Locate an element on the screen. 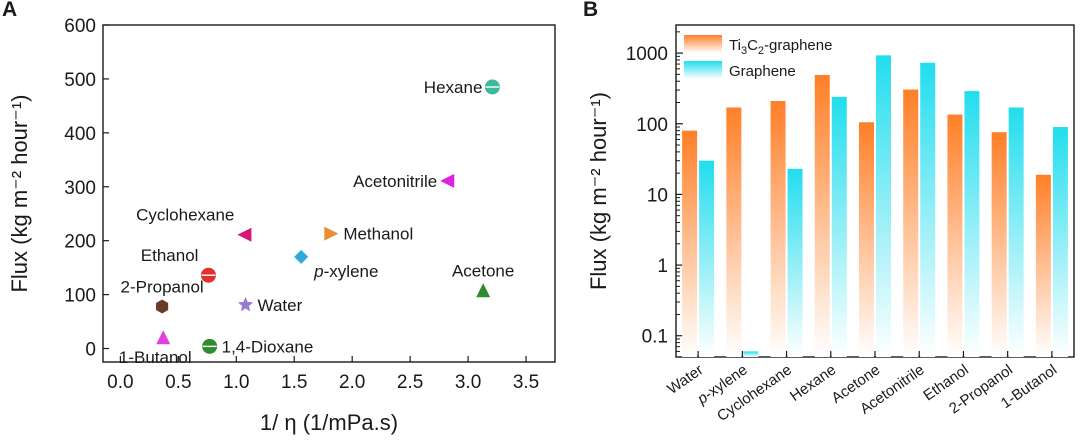 The height and width of the screenshot is (447, 1080). label-rest: -xylene is located at coordinates (351, 271).